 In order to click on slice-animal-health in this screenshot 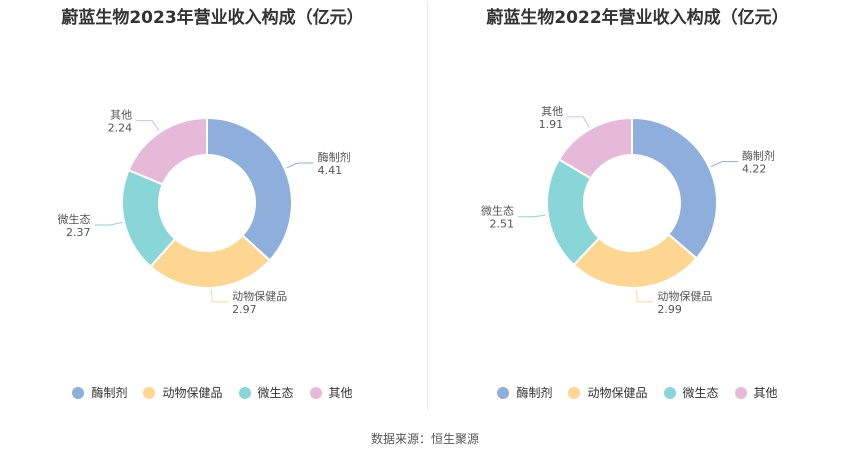, I will do `click(210, 261)`.